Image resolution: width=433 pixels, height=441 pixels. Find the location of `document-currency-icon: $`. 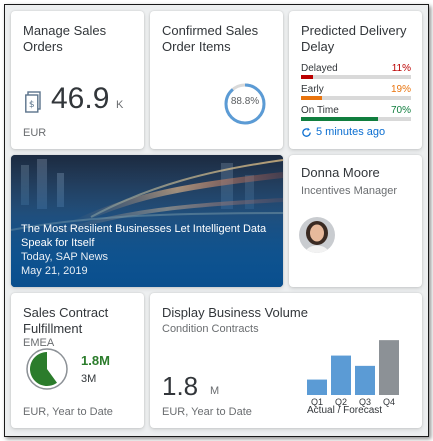

document-currency-icon: $ is located at coordinates (33, 102).